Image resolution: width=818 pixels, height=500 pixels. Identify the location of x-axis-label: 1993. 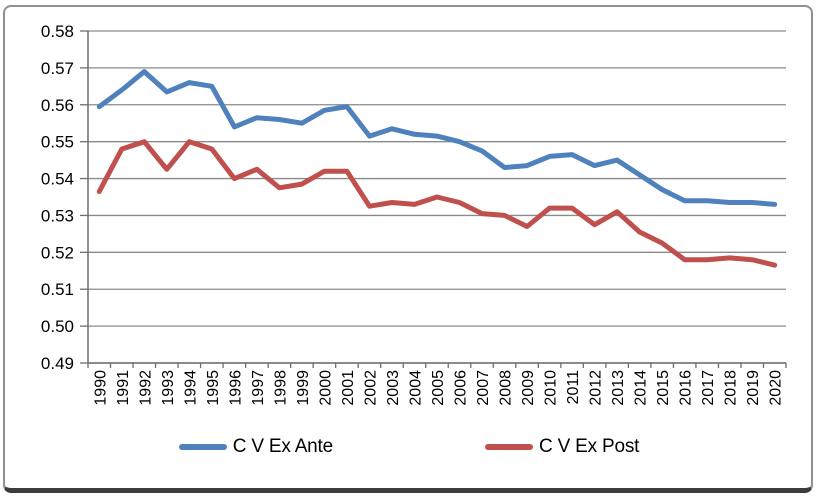
(168, 388).